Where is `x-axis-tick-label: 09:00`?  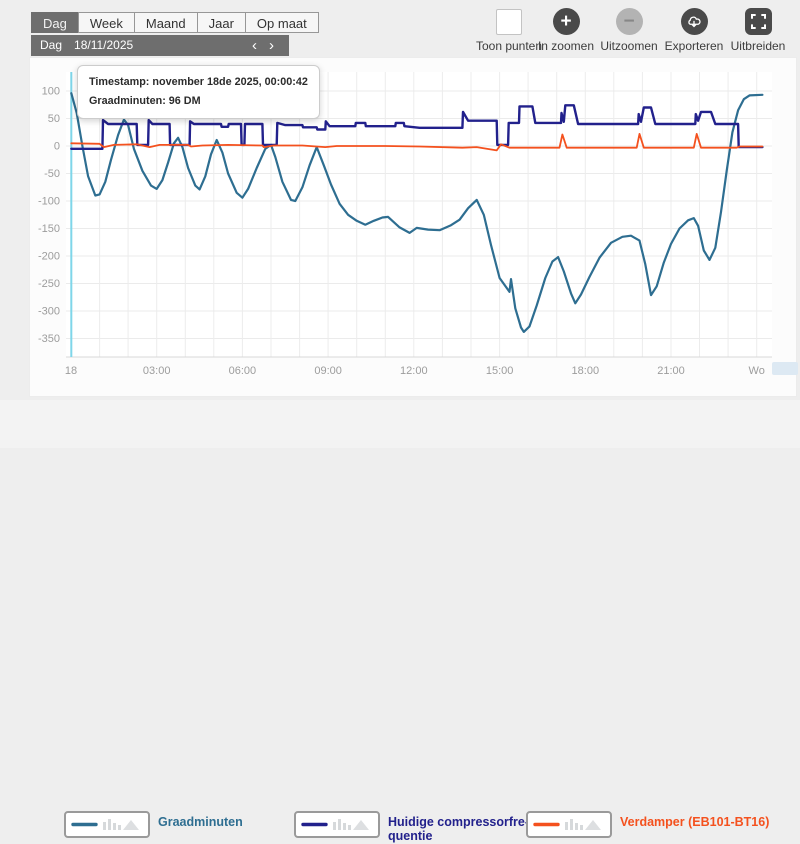
x-axis-tick-label: 09:00 is located at coordinates (328, 371).